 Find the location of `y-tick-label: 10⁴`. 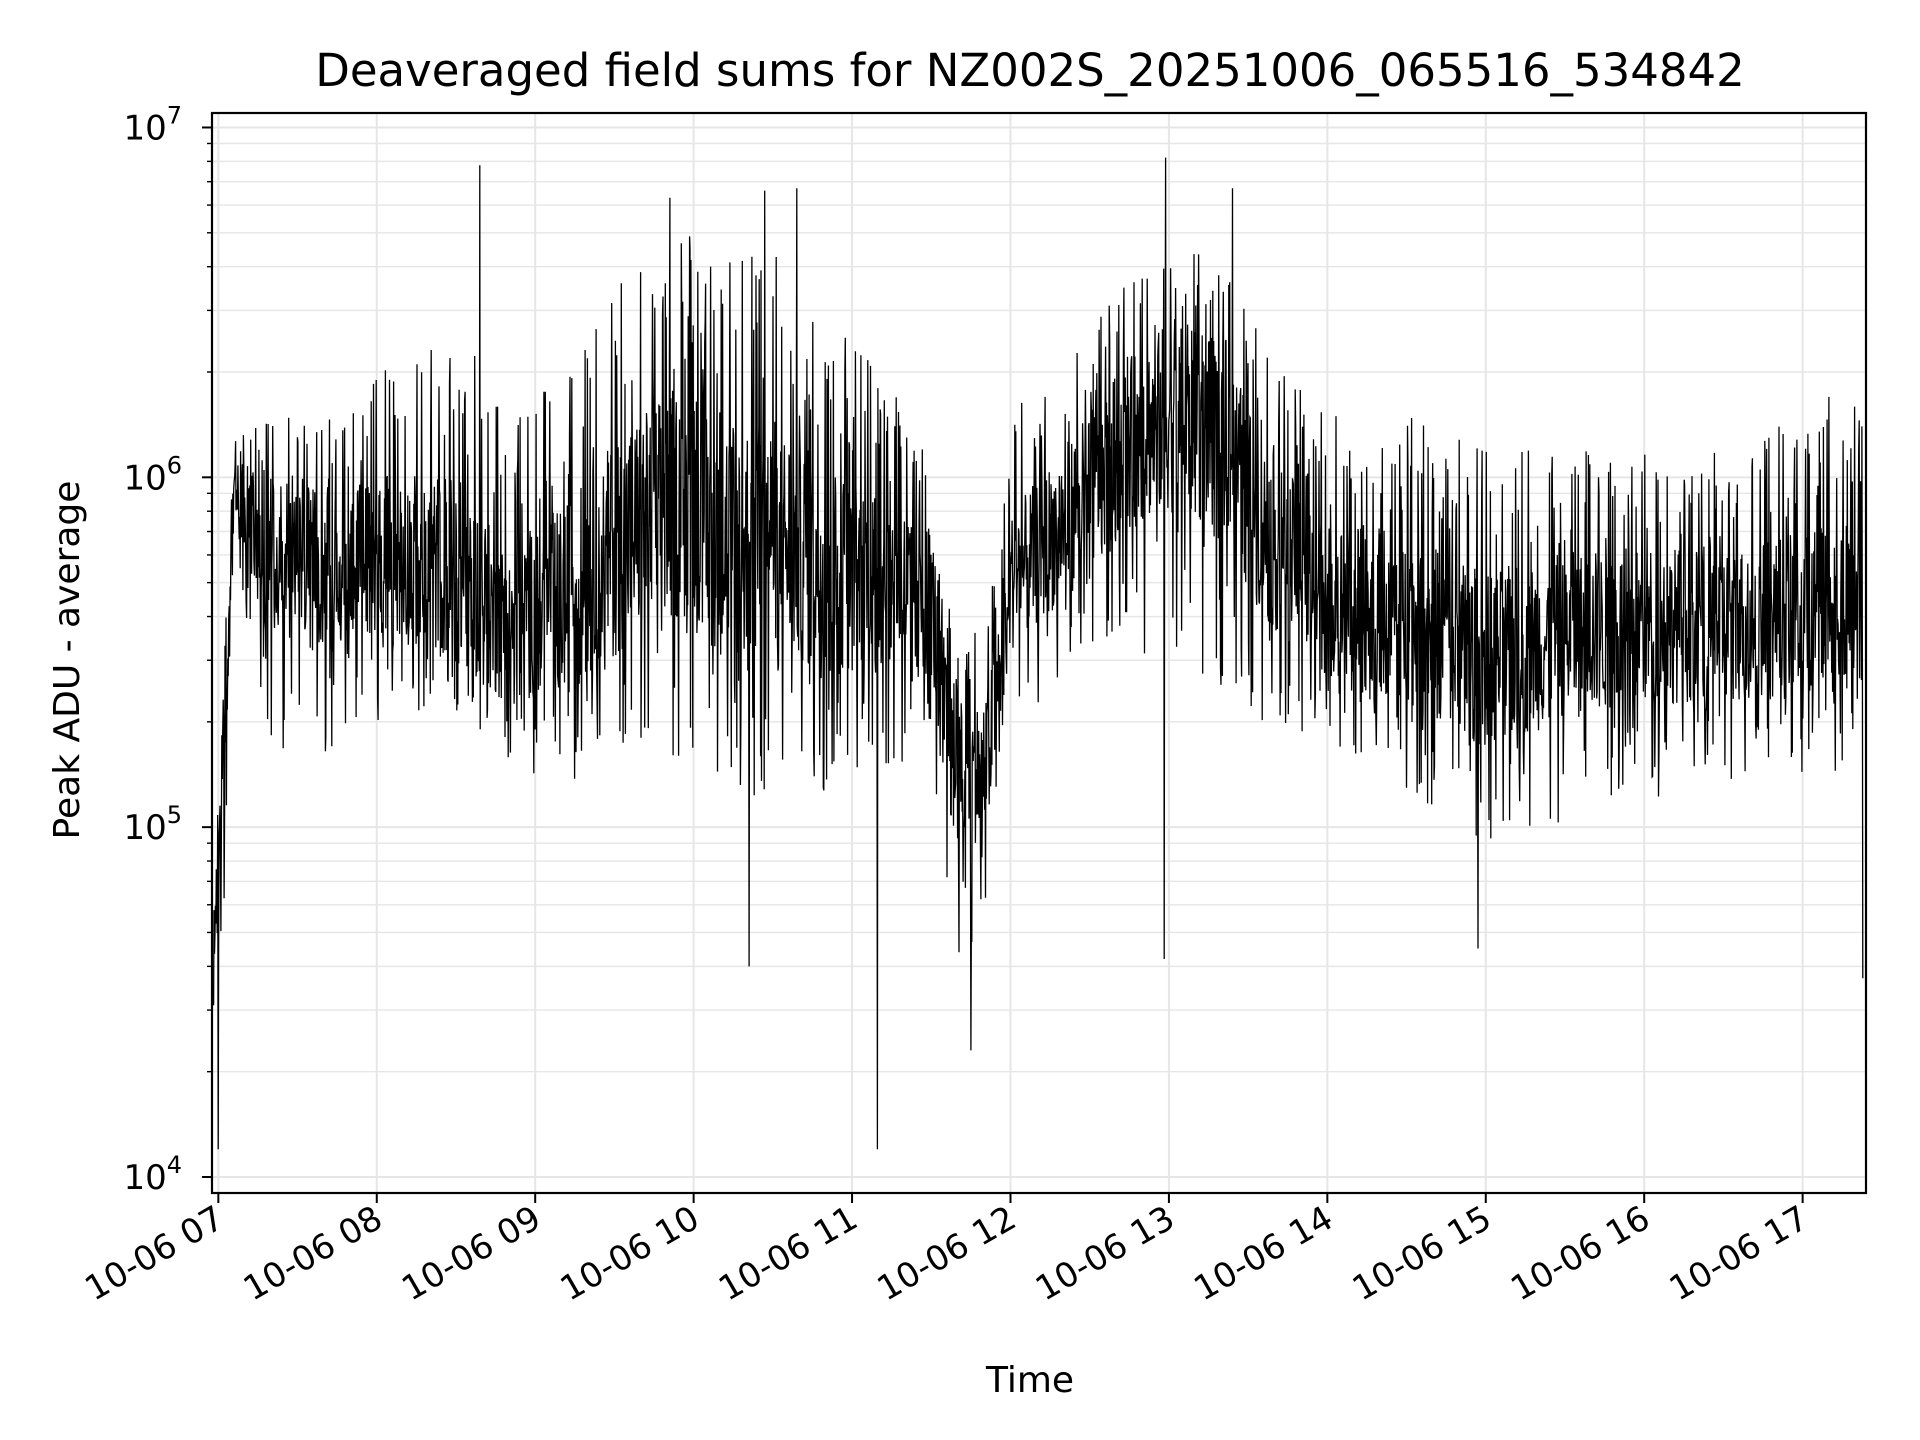

y-tick-label: 10⁴ is located at coordinates (152, 1174).